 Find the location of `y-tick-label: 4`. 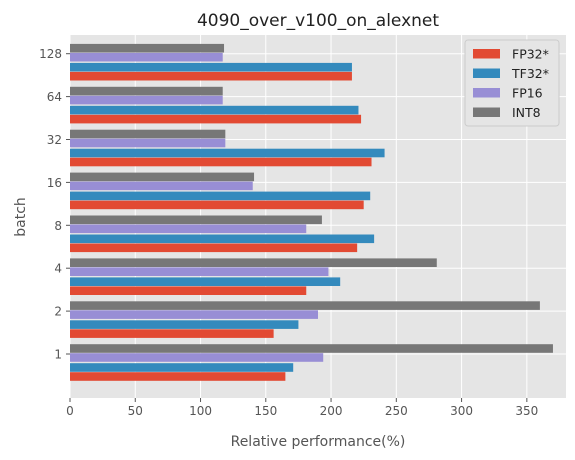

y-tick-label: 4 is located at coordinates (58, 269).